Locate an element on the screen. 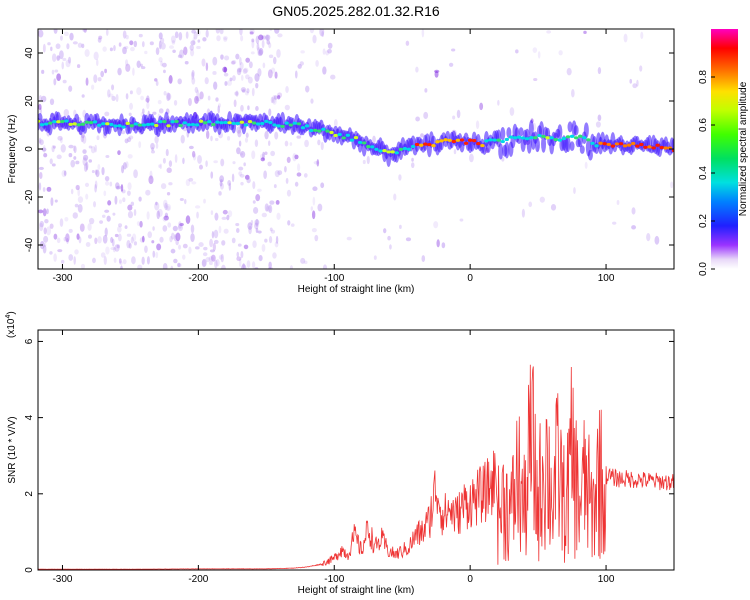  snr-y-tick-label: 0 is located at coordinates (29, 570).